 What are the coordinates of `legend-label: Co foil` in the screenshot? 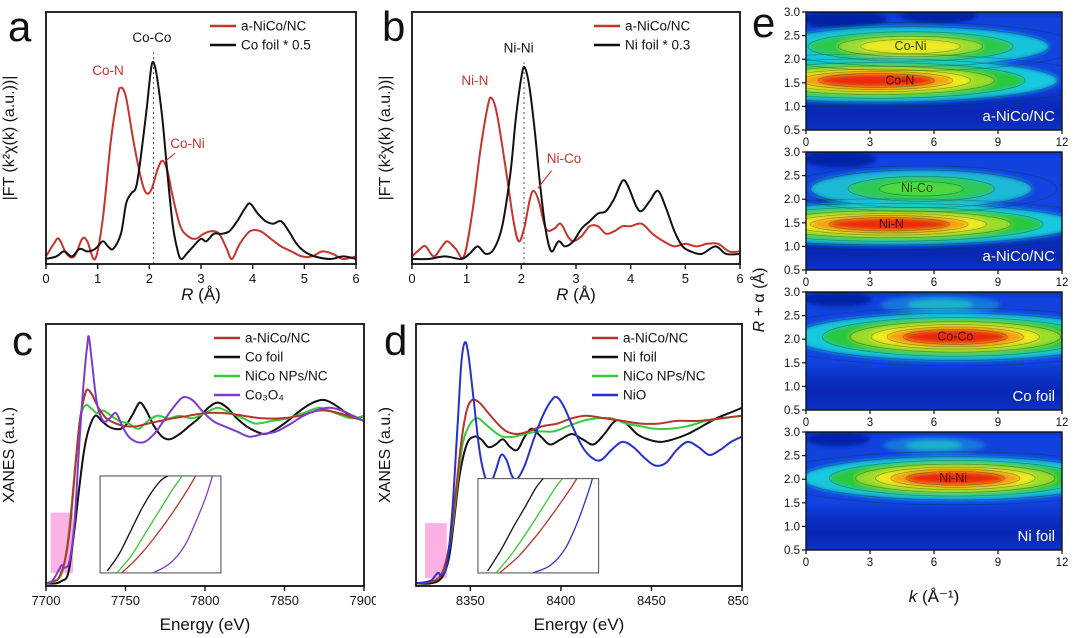 It's located at (264, 357).